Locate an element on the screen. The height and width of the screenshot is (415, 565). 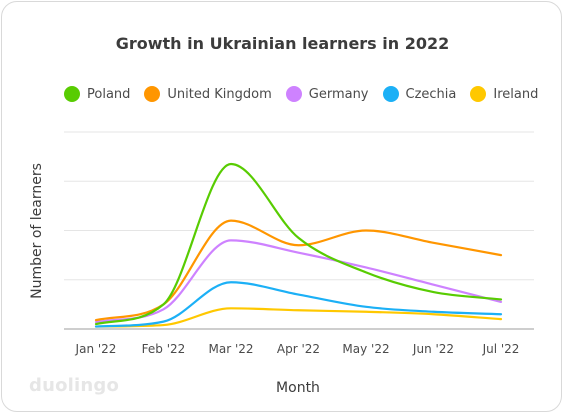
series-line-czechia is located at coordinates (298, 304).